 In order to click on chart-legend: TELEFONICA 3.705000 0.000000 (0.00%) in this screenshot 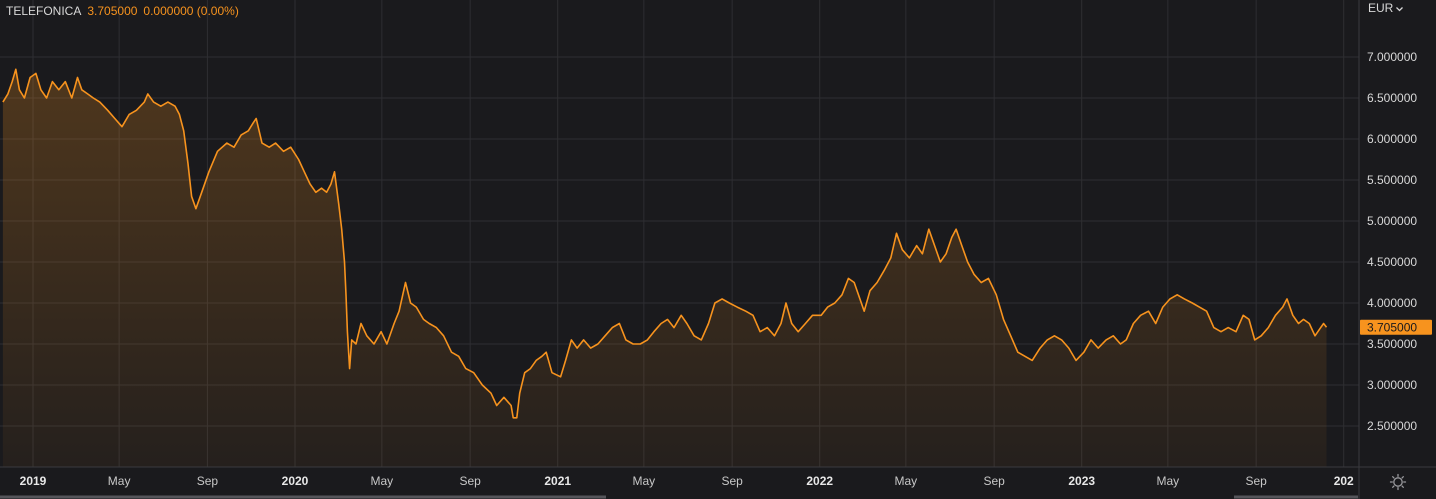, I will do `click(122, 11)`.